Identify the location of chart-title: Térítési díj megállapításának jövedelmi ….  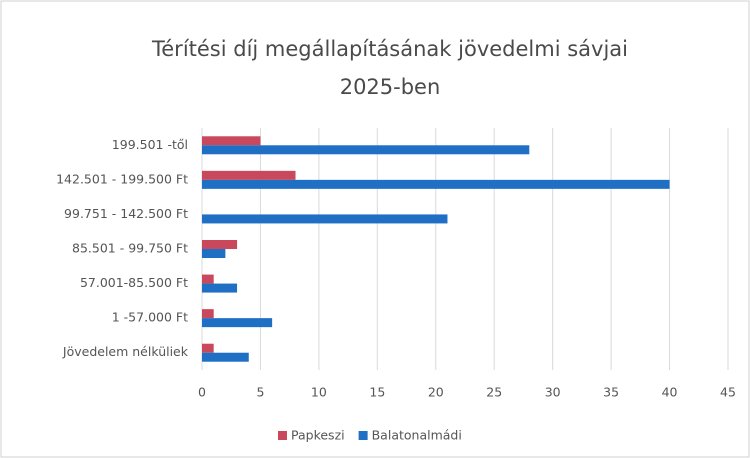
(389, 49).